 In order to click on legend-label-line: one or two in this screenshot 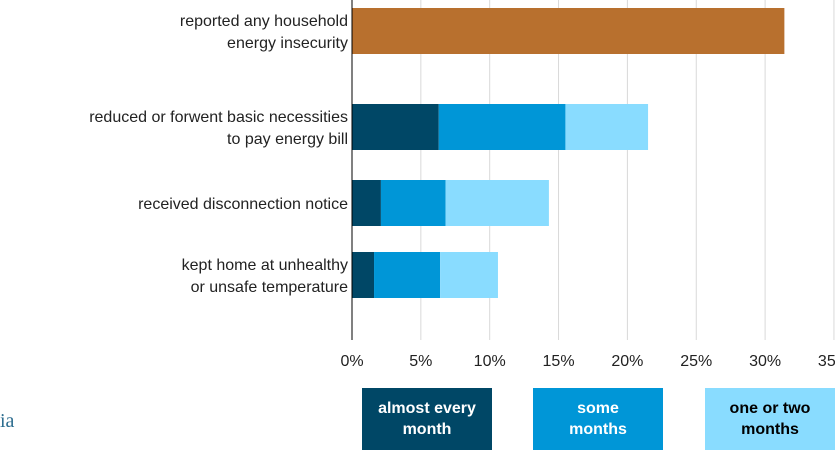, I will do `click(770, 408)`.